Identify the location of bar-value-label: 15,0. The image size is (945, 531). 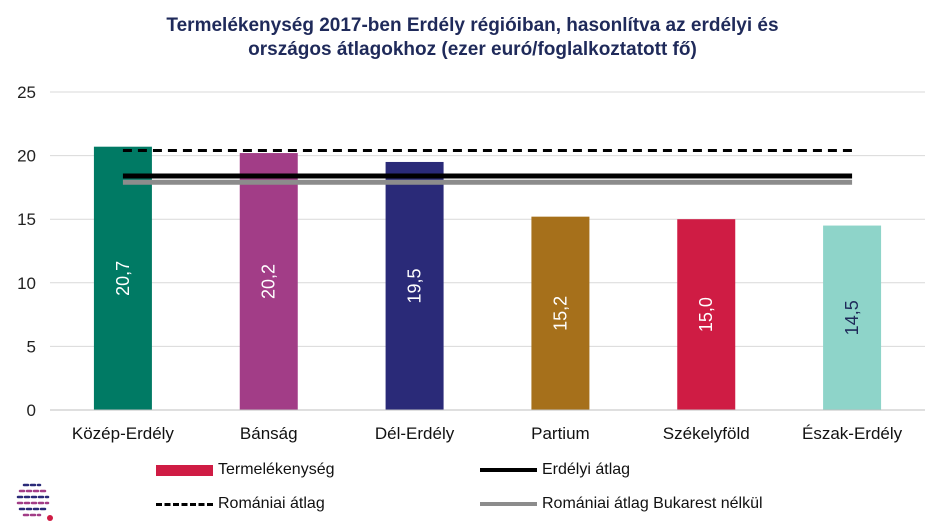
(706, 314).